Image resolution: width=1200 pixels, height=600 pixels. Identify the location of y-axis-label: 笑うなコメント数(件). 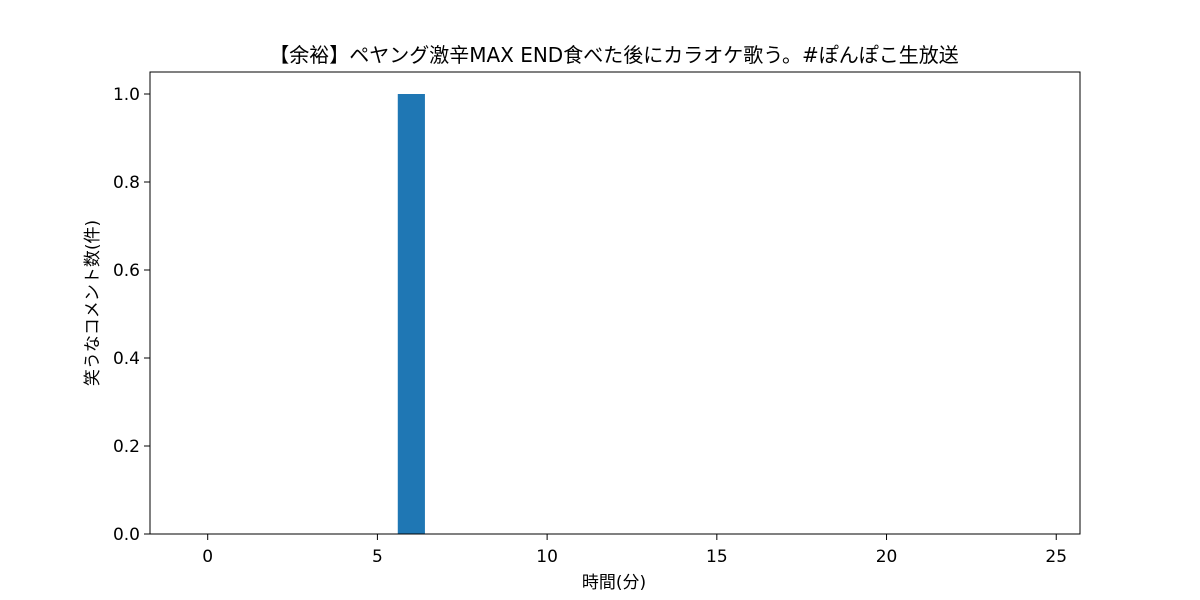
(93, 303).